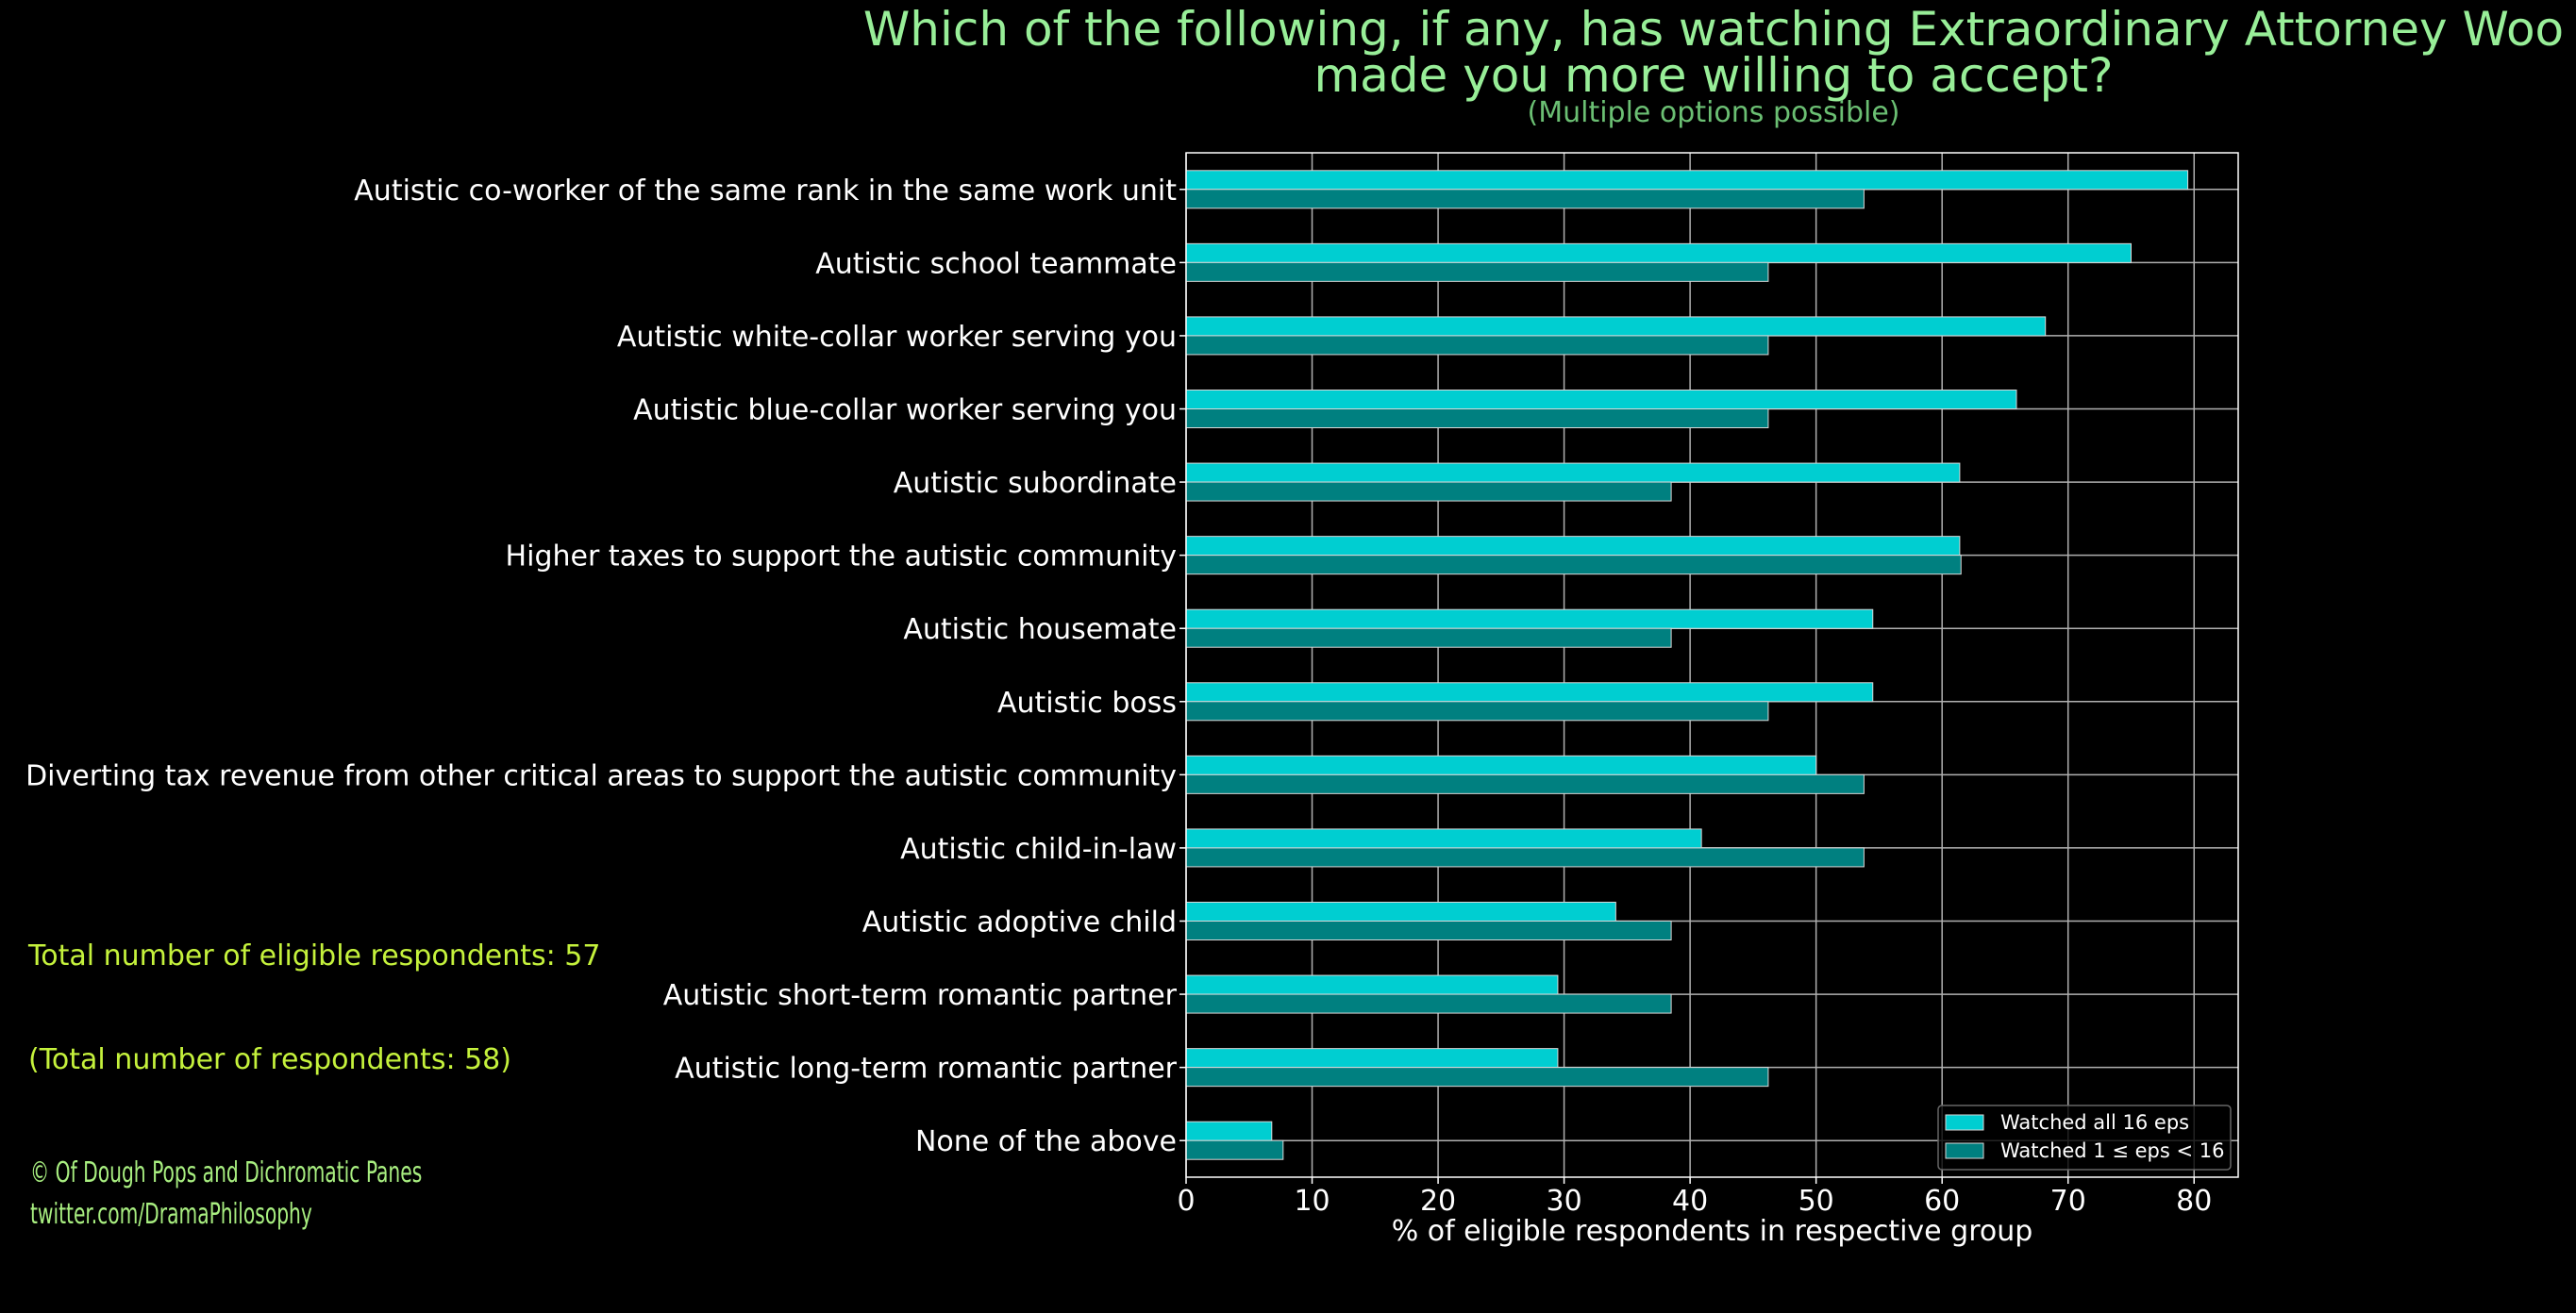  What do you see at coordinates (926, 1069) in the screenshot?
I see `y-tick-label: Autistic long-term romantic partner` at bounding box center [926, 1069].